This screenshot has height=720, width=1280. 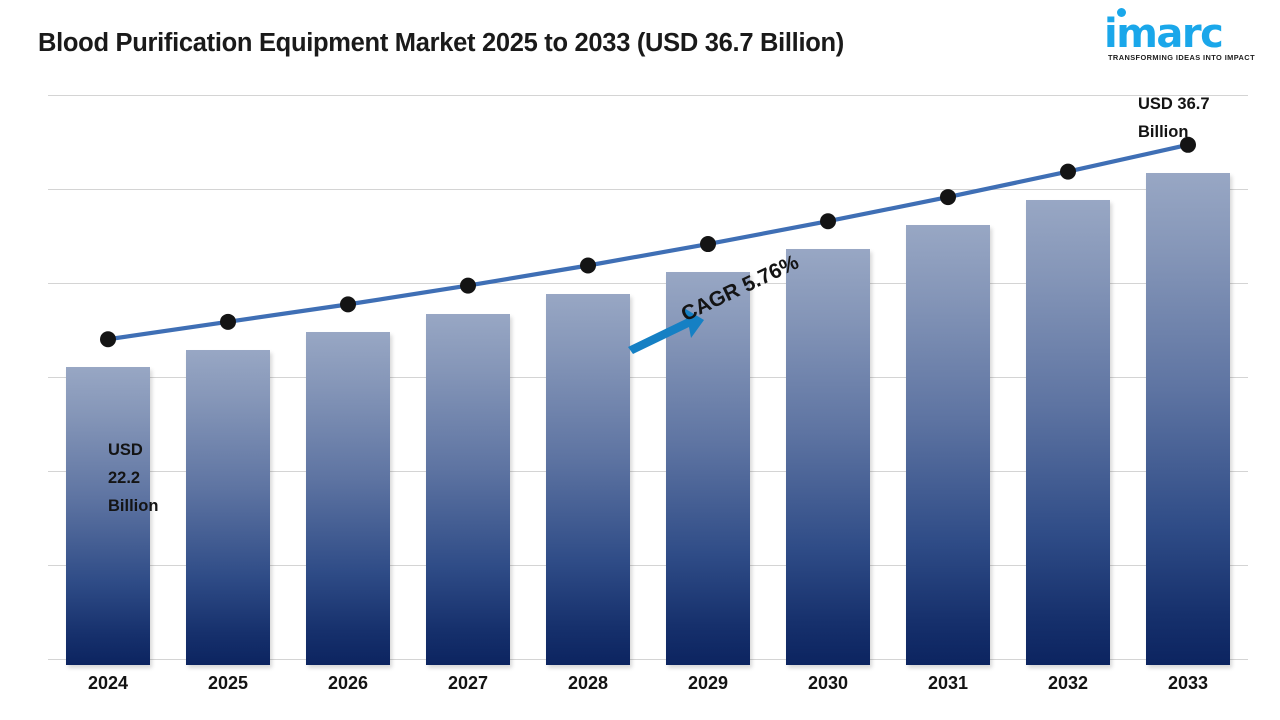 I want to click on start-value-line-3: Billion, so click(x=133, y=506).